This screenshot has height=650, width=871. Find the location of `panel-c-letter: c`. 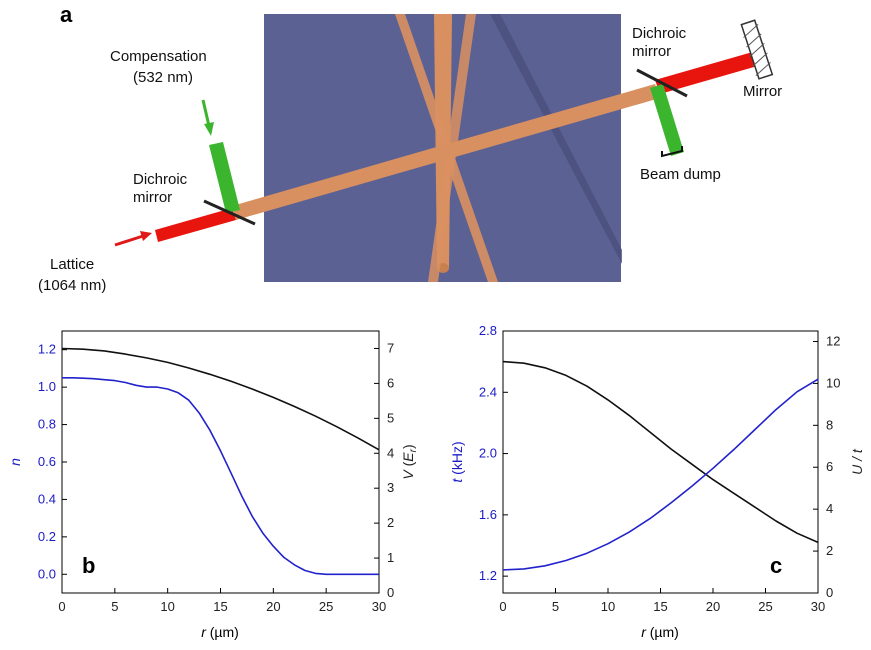

panel-c-letter: c is located at coordinates (776, 565).